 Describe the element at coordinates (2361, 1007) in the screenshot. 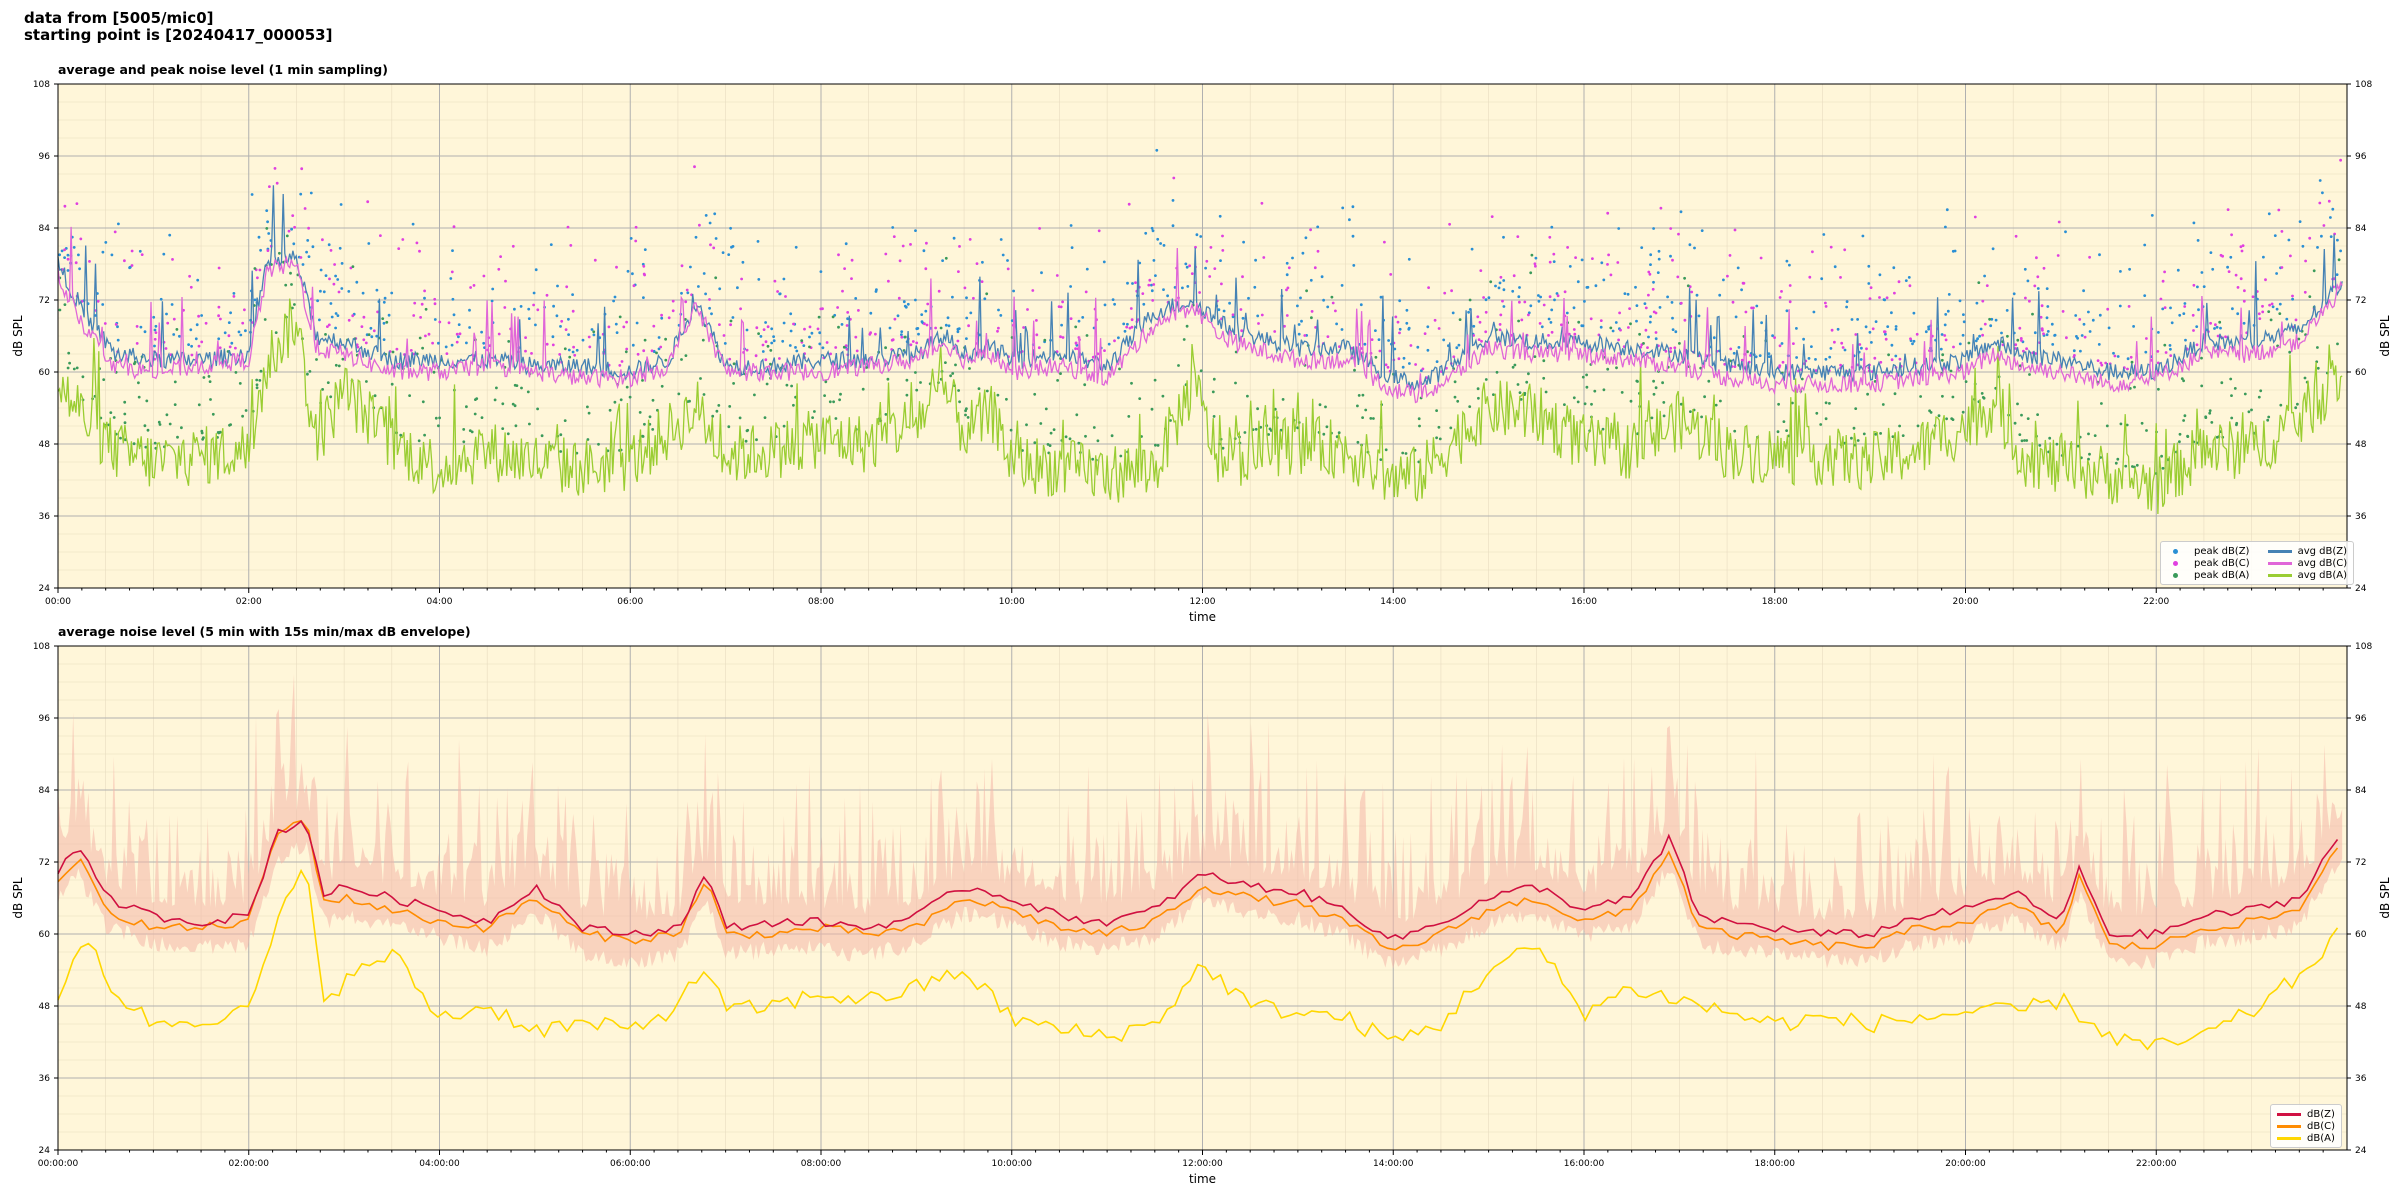

I see `bottom-y-tick-label-right: 48` at that location.